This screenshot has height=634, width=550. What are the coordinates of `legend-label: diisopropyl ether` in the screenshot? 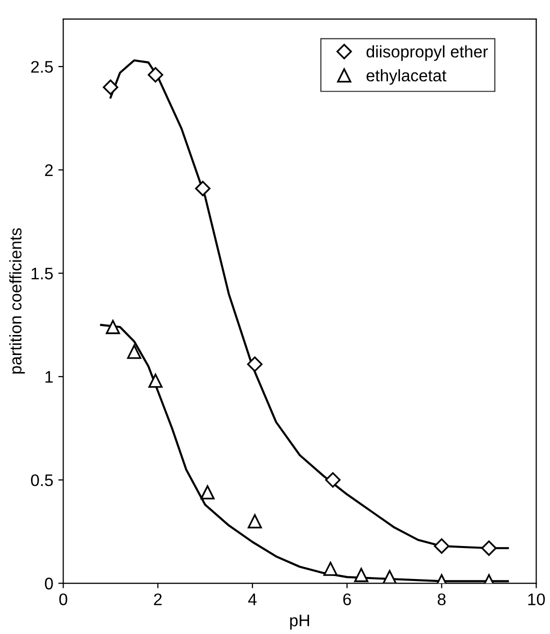 It's located at (427, 53).